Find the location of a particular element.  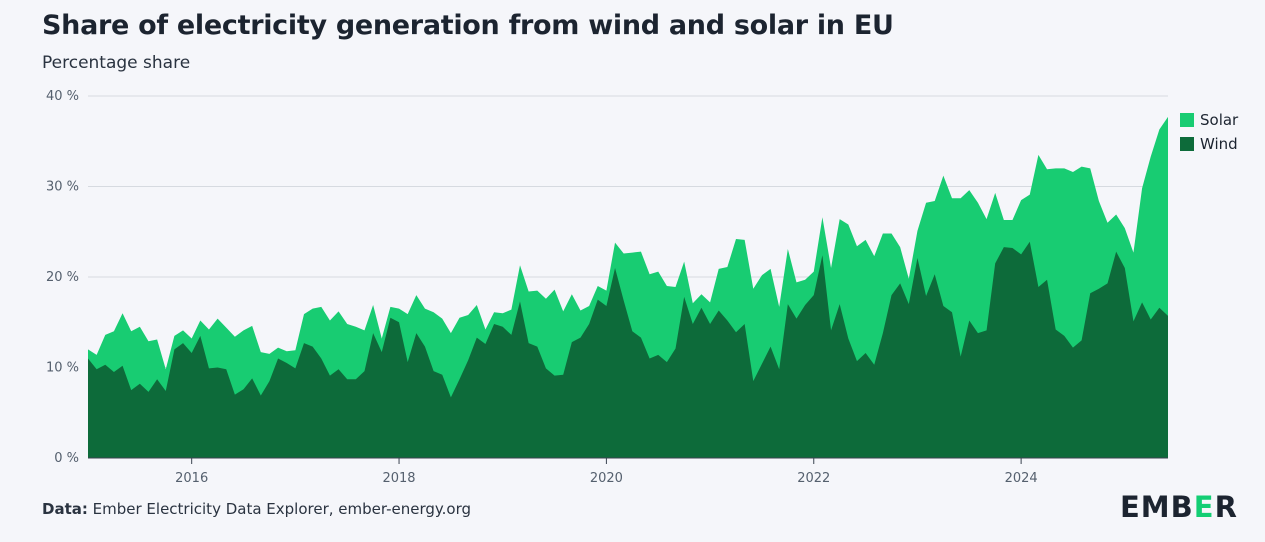

ember-logo: EMBER is located at coordinates (1179, 507).